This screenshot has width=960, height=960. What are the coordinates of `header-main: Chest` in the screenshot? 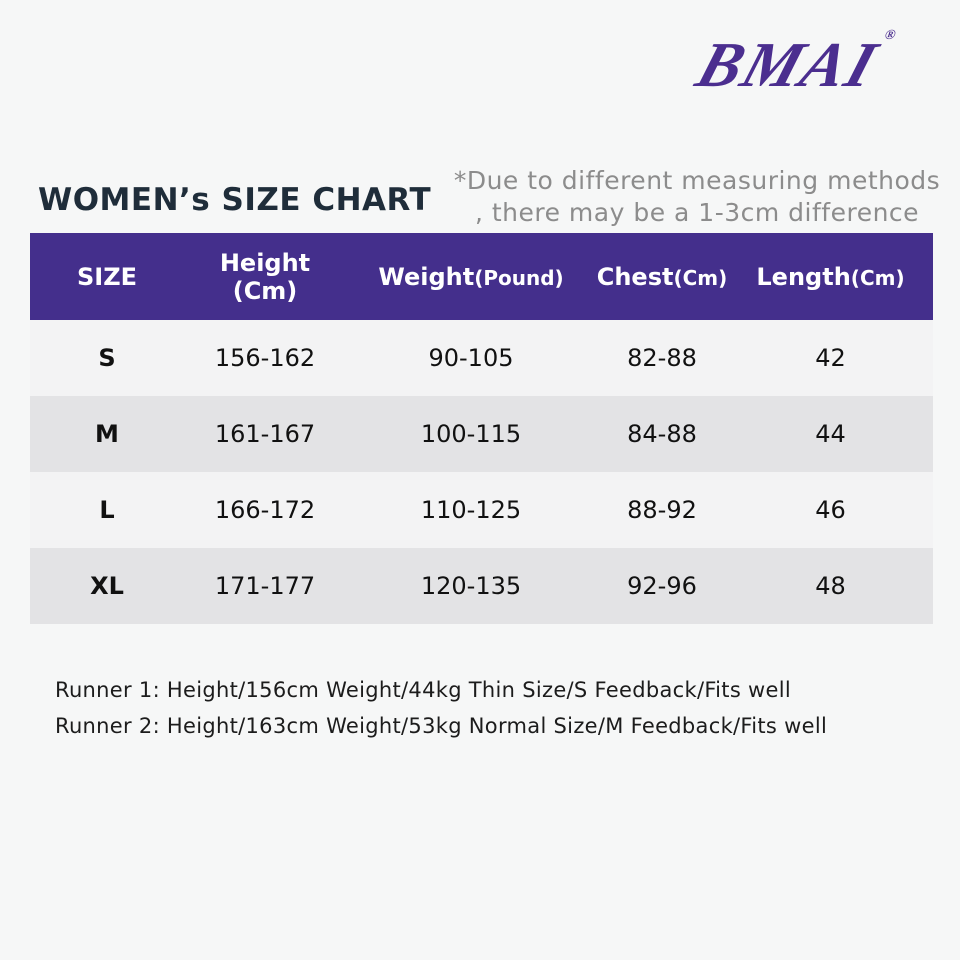 It's located at (635, 276).